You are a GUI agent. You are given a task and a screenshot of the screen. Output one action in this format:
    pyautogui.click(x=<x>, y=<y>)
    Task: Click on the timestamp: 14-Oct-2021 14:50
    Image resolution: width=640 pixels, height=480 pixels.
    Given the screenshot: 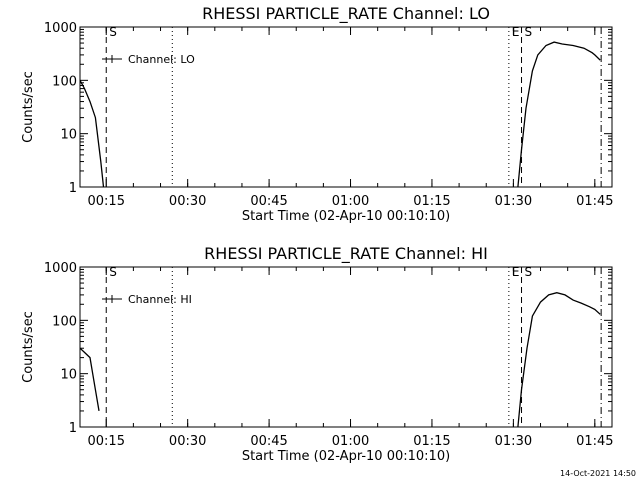 What is the action you would take?
    pyautogui.click(x=598, y=473)
    